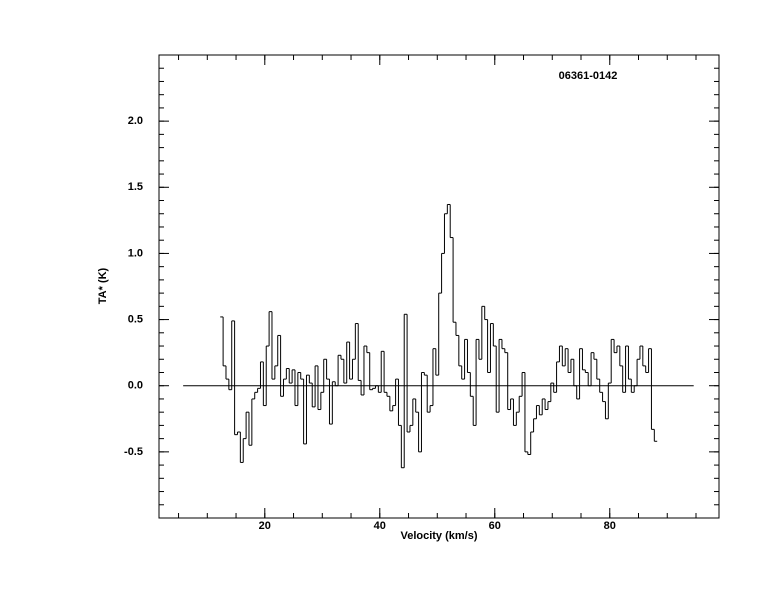 The height and width of the screenshot is (612, 774). I want to click on y-tick-label: 1.5, so click(135, 187).